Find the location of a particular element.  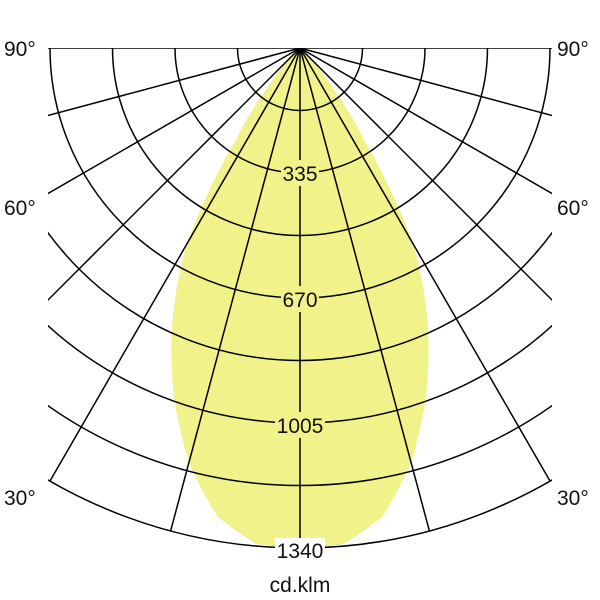

angle-label-90-left: 90° is located at coordinates (20, 49).